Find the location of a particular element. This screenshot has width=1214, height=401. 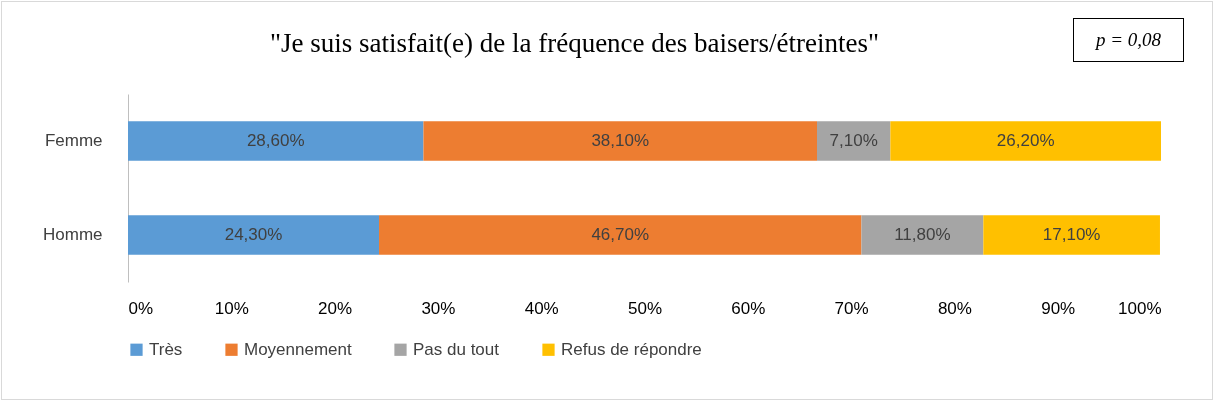

data-label: 38,10% is located at coordinates (620, 140).